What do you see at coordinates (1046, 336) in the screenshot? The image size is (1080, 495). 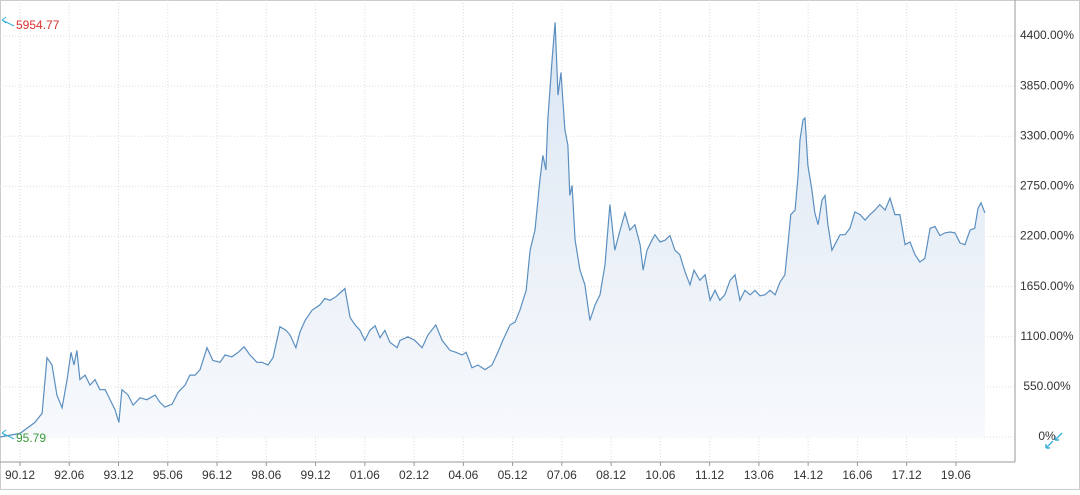 I see `y-tick-label: 1100.00%` at bounding box center [1046, 336].